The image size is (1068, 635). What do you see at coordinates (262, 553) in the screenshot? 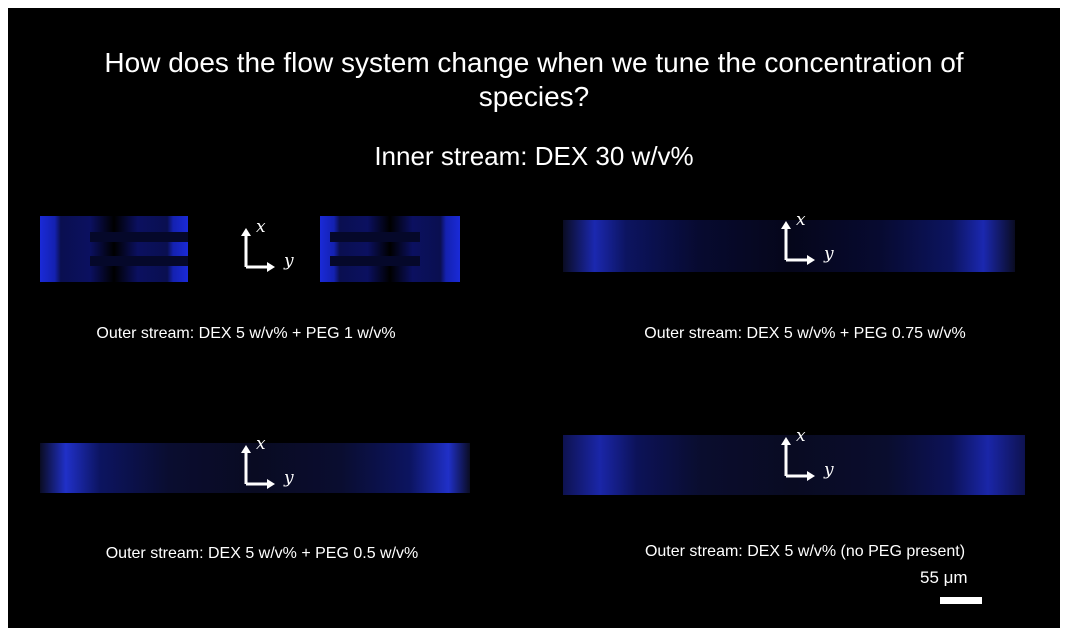
I see `panel-caption: Outer stream: DEX 5 w/v% + PEG 0.5 w/v%` at bounding box center [262, 553].